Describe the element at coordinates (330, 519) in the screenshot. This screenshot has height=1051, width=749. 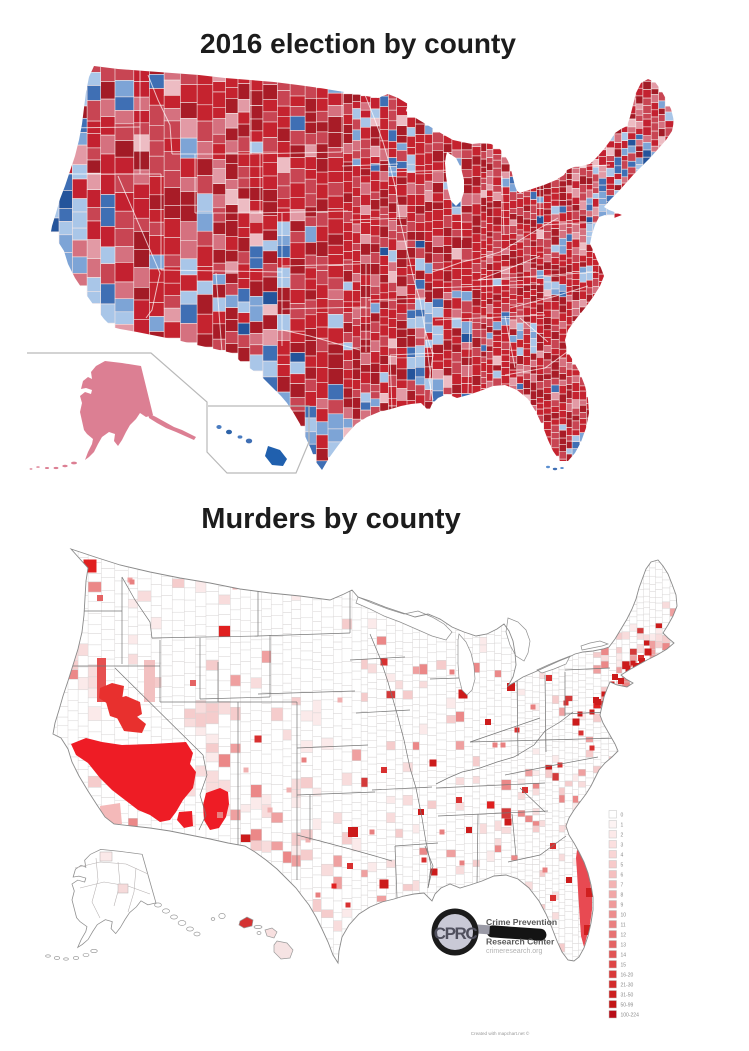
I see `svg-text: Murders by county` at that location.